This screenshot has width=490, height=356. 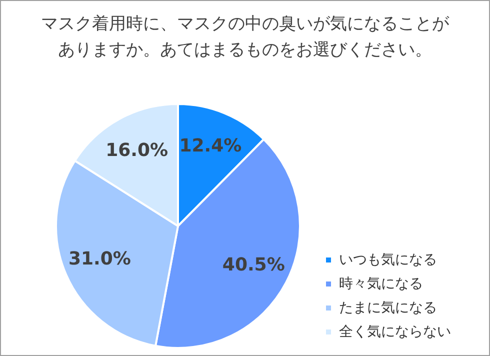 What do you see at coordinates (388, 306) in the screenshot?
I see `legend-label: たまに気になる` at bounding box center [388, 306].